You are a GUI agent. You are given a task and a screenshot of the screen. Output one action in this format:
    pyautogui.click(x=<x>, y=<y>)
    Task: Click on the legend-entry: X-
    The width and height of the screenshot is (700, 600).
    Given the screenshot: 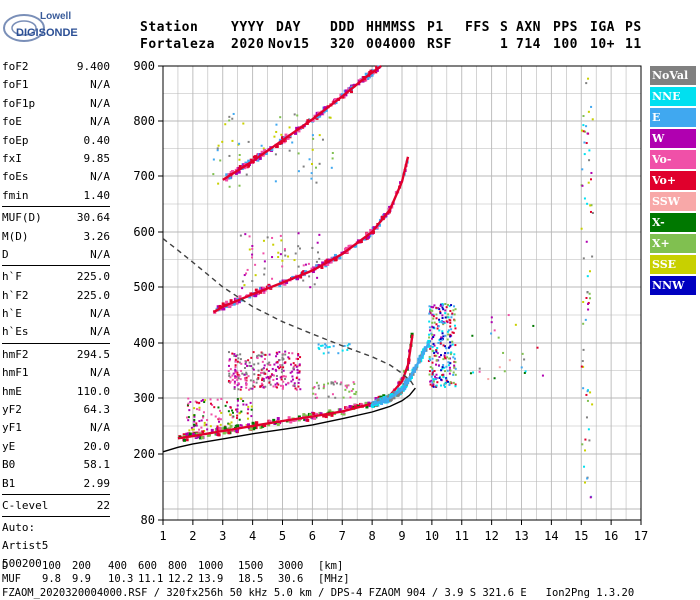 What is the action you would take?
    pyautogui.click(x=673, y=222)
    